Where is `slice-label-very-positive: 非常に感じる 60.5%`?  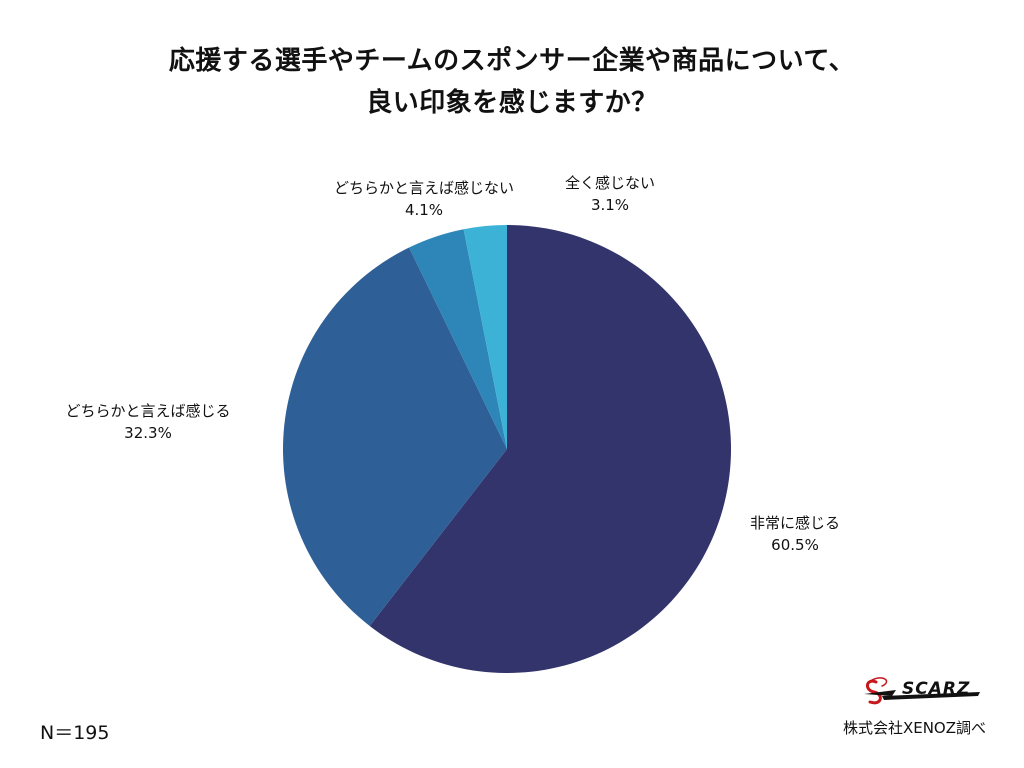 slice-label-very-positive: 非常に感じる 60.5% is located at coordinates (795, 534).